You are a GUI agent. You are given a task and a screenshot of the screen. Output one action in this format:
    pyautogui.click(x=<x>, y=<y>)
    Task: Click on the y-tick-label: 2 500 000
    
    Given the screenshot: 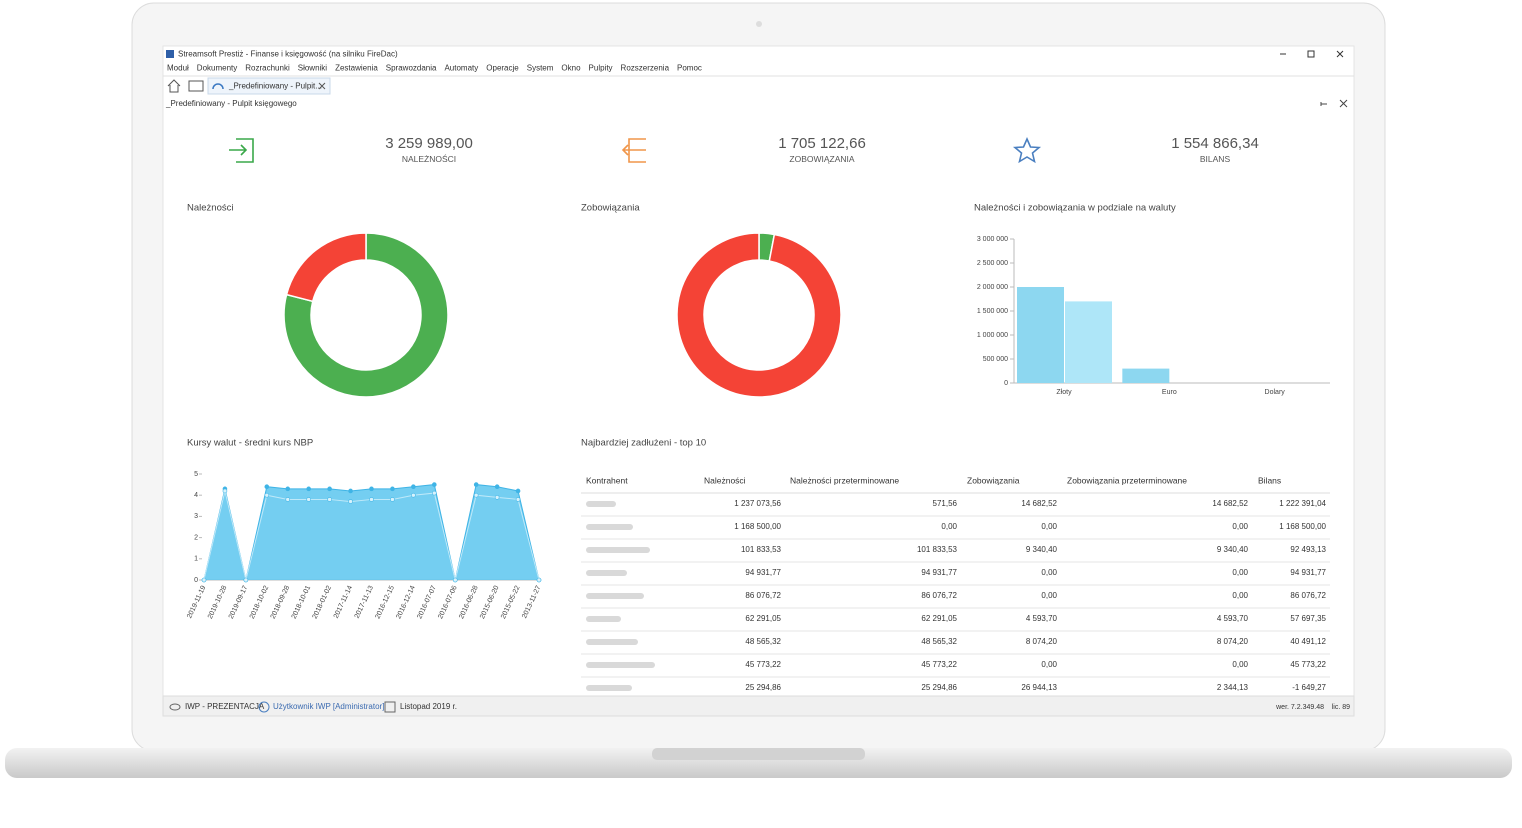 What is the action you would take?
    pyautogui.click(x=992, y=263)
    